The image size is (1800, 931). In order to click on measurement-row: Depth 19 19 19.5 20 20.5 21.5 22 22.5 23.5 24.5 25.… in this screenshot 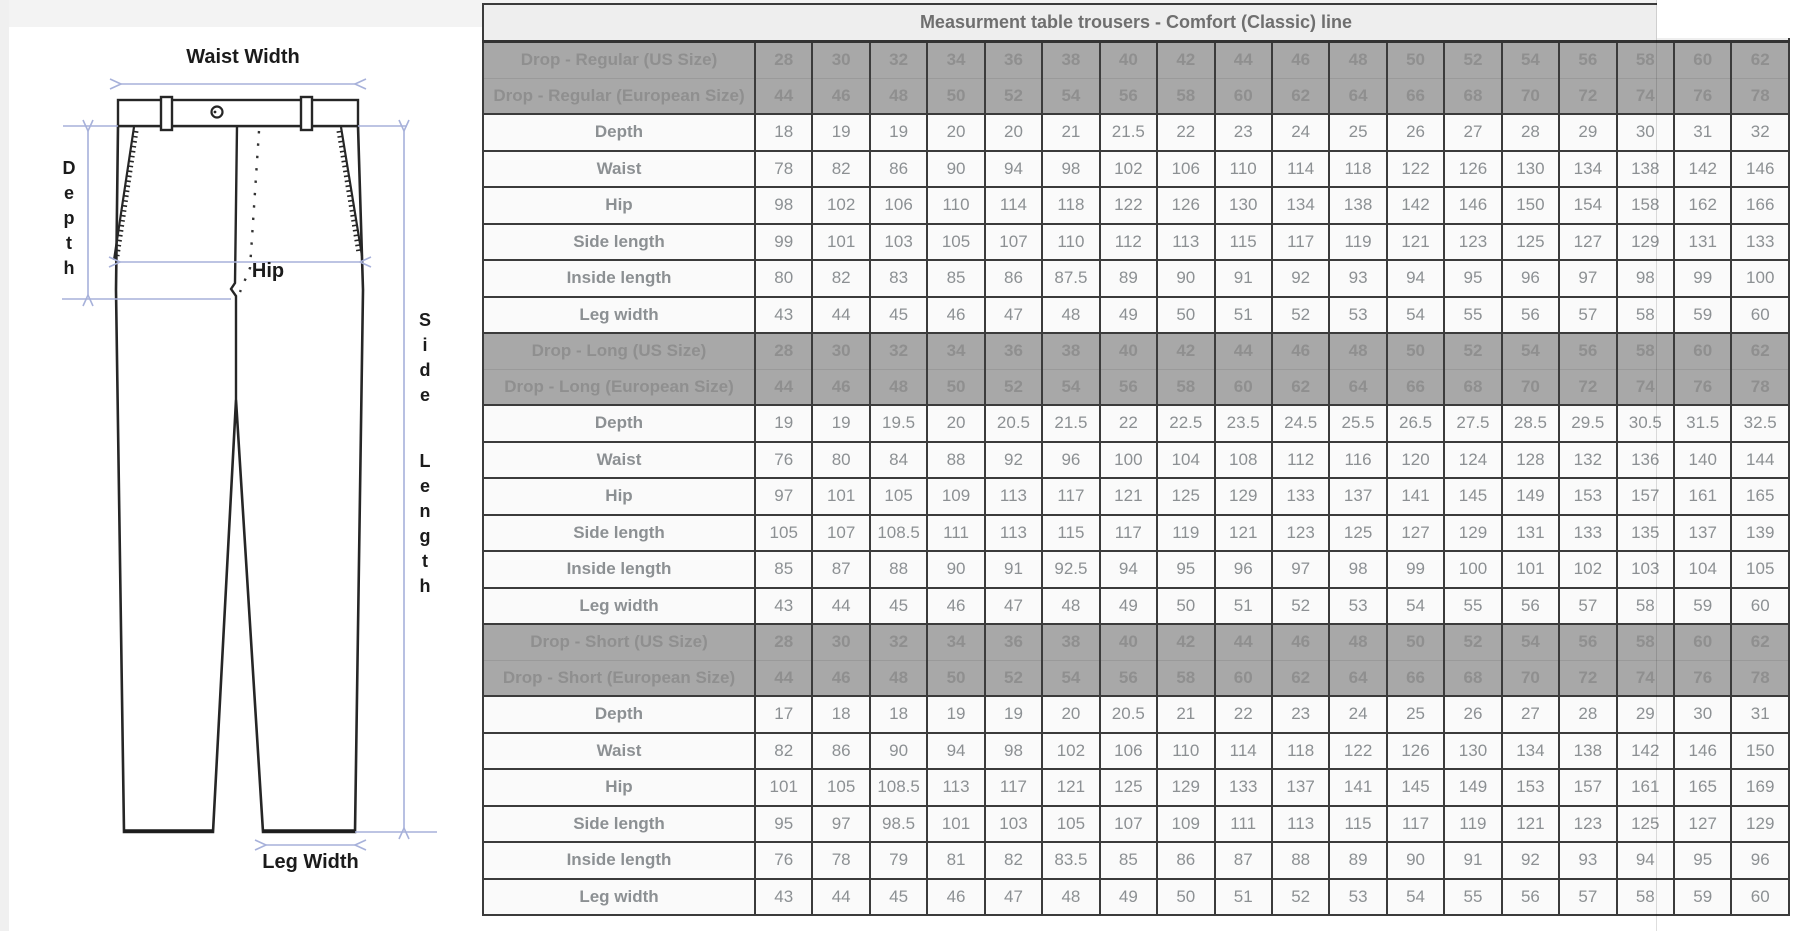, I will do `click(1136, 423)`.